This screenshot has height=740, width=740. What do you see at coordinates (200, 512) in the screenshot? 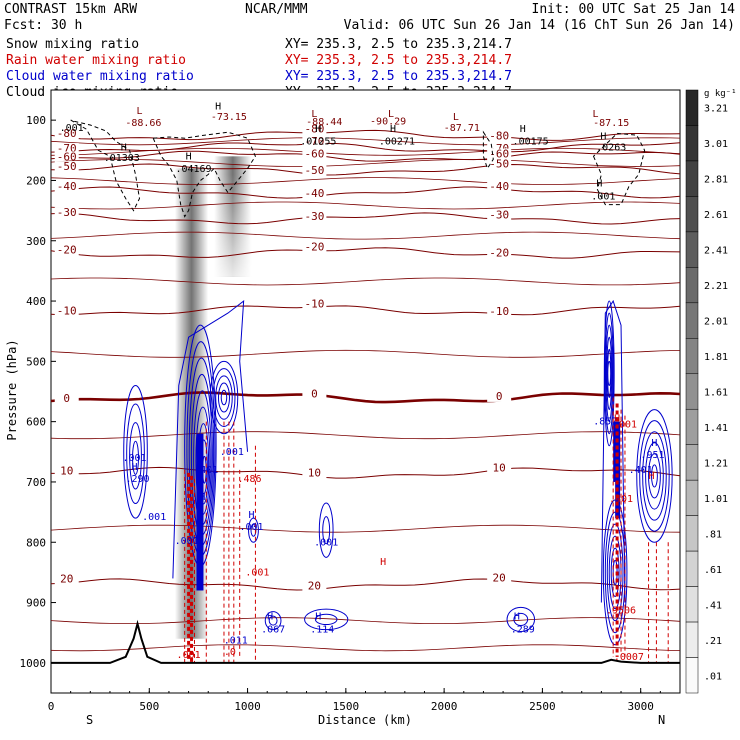
I see `cloud-water-core` at bounding box center [200, 512].